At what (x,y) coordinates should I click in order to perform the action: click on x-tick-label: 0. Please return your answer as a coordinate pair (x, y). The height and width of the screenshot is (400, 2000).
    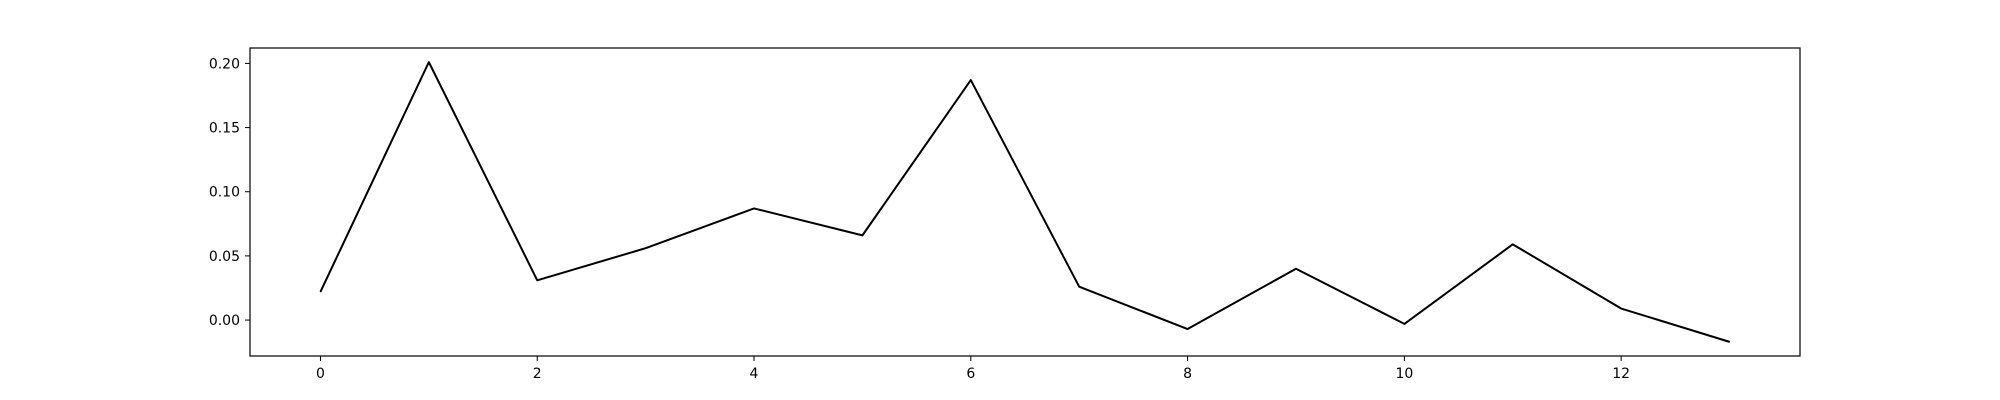
    Looking at the image, I should click on (320, 374).